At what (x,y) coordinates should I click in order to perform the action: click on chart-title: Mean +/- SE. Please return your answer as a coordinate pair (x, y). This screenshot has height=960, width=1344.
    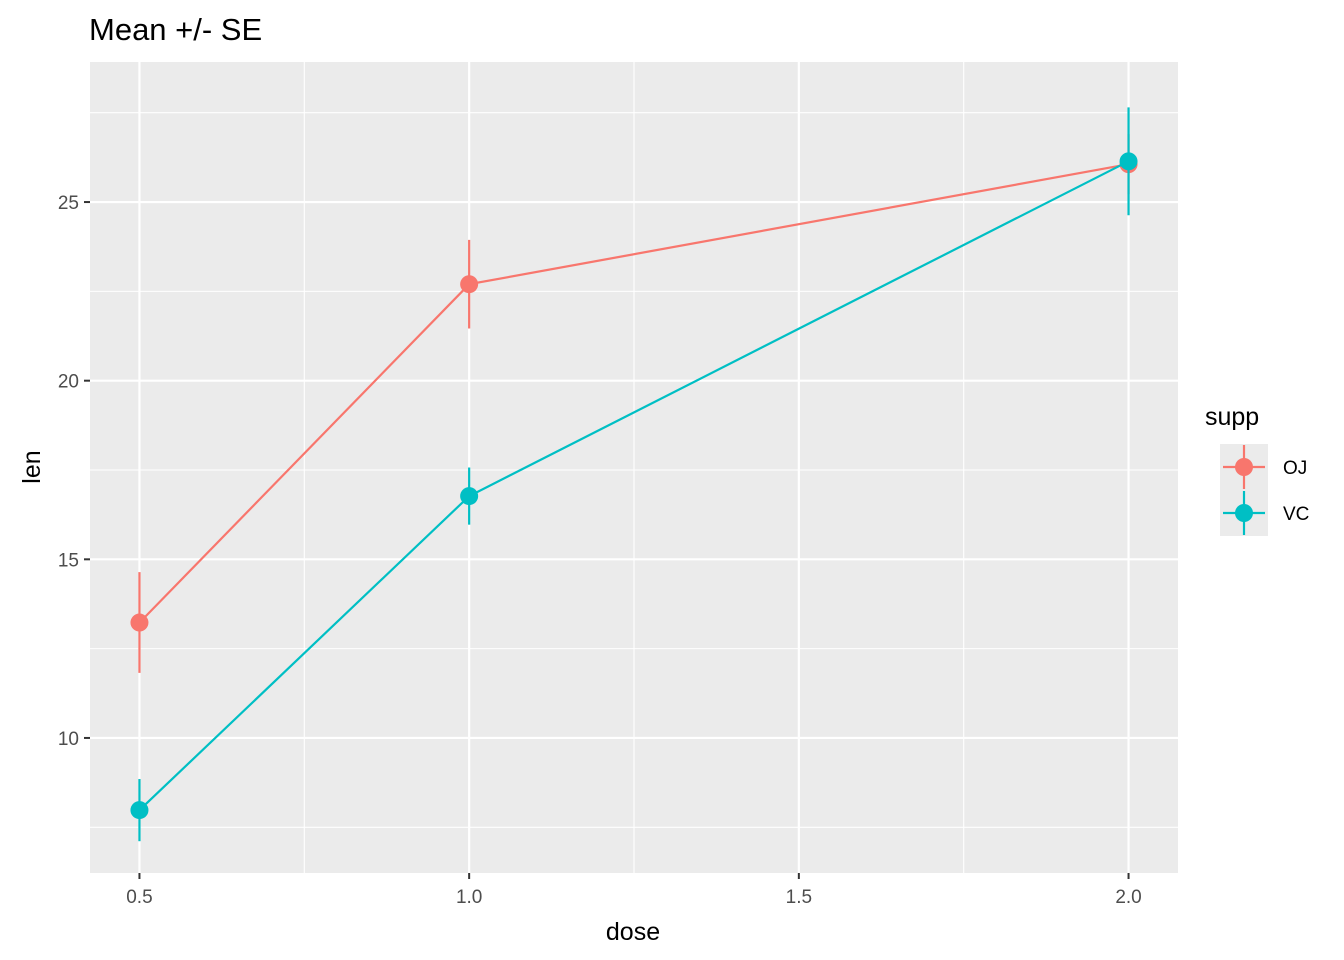
    Looking at the image, I should click on (175, 29).